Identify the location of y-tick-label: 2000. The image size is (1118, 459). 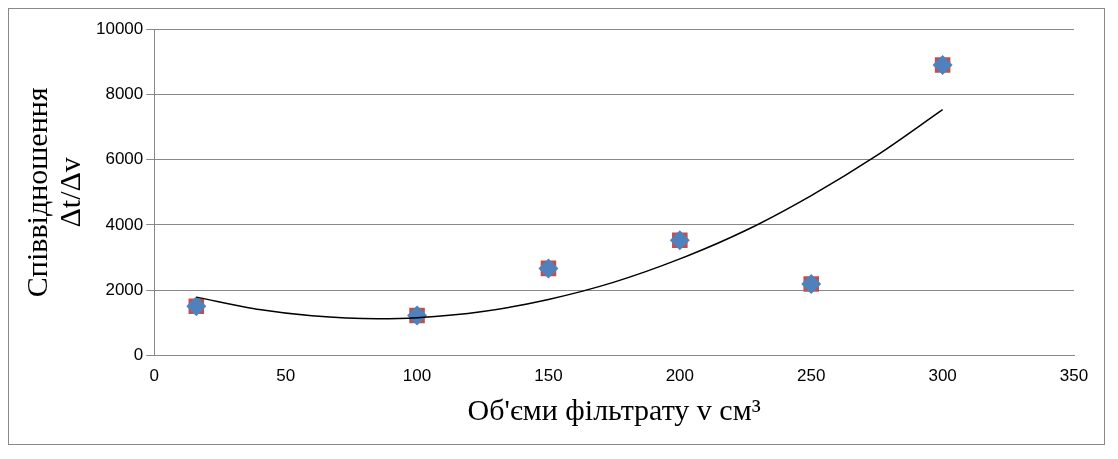
(124, 289).